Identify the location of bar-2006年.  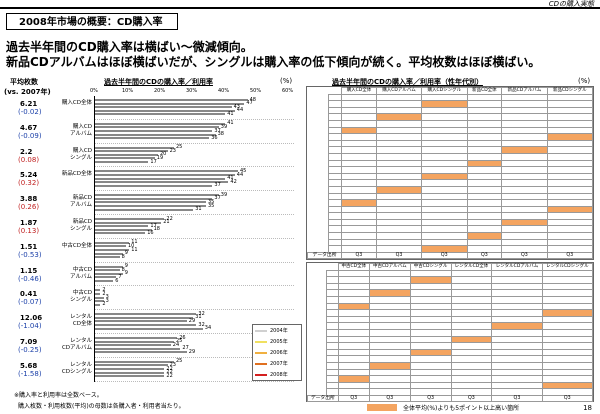
(99, 297).